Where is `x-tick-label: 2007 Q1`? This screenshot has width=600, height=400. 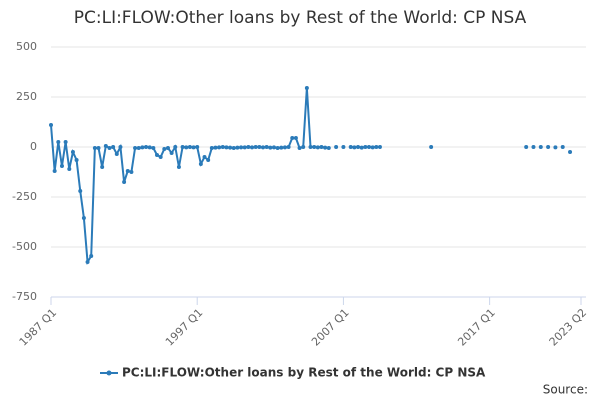 x-tick-label: 2007 Q1 is located at coordinates (330, 327).